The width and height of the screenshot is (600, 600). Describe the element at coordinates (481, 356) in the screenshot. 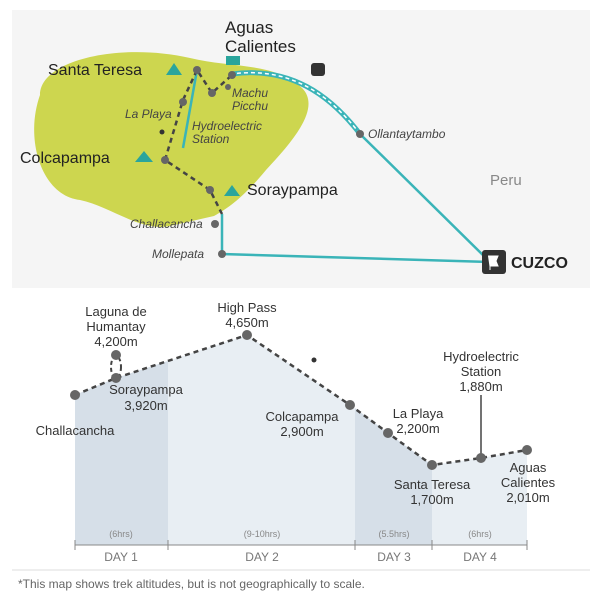

I see `point-name: Hydroelectric` at that location.